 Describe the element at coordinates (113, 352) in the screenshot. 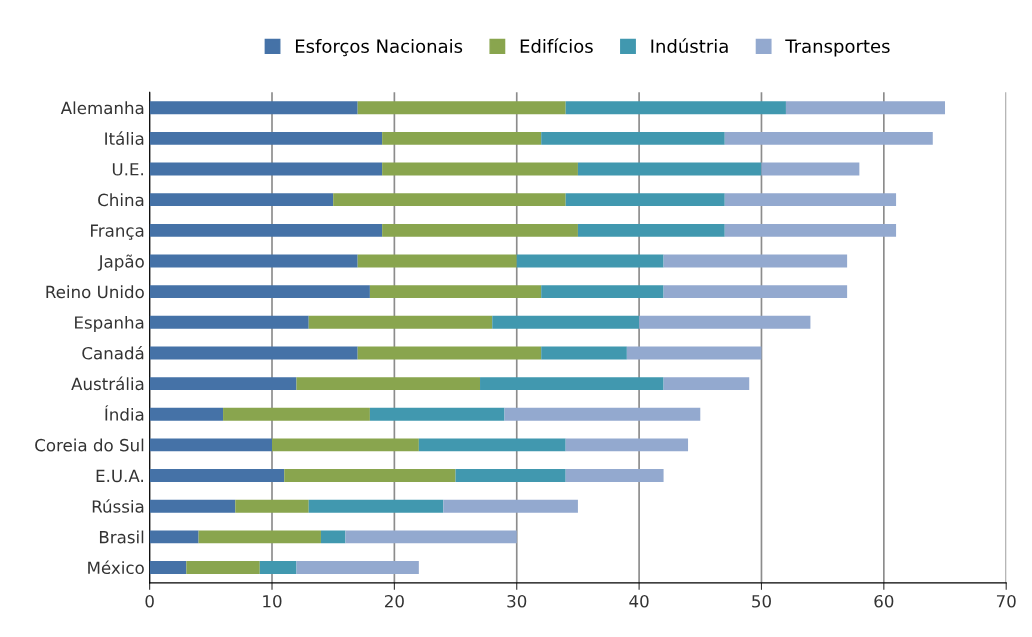

I see `y-tick-label: Canadá` at that location.